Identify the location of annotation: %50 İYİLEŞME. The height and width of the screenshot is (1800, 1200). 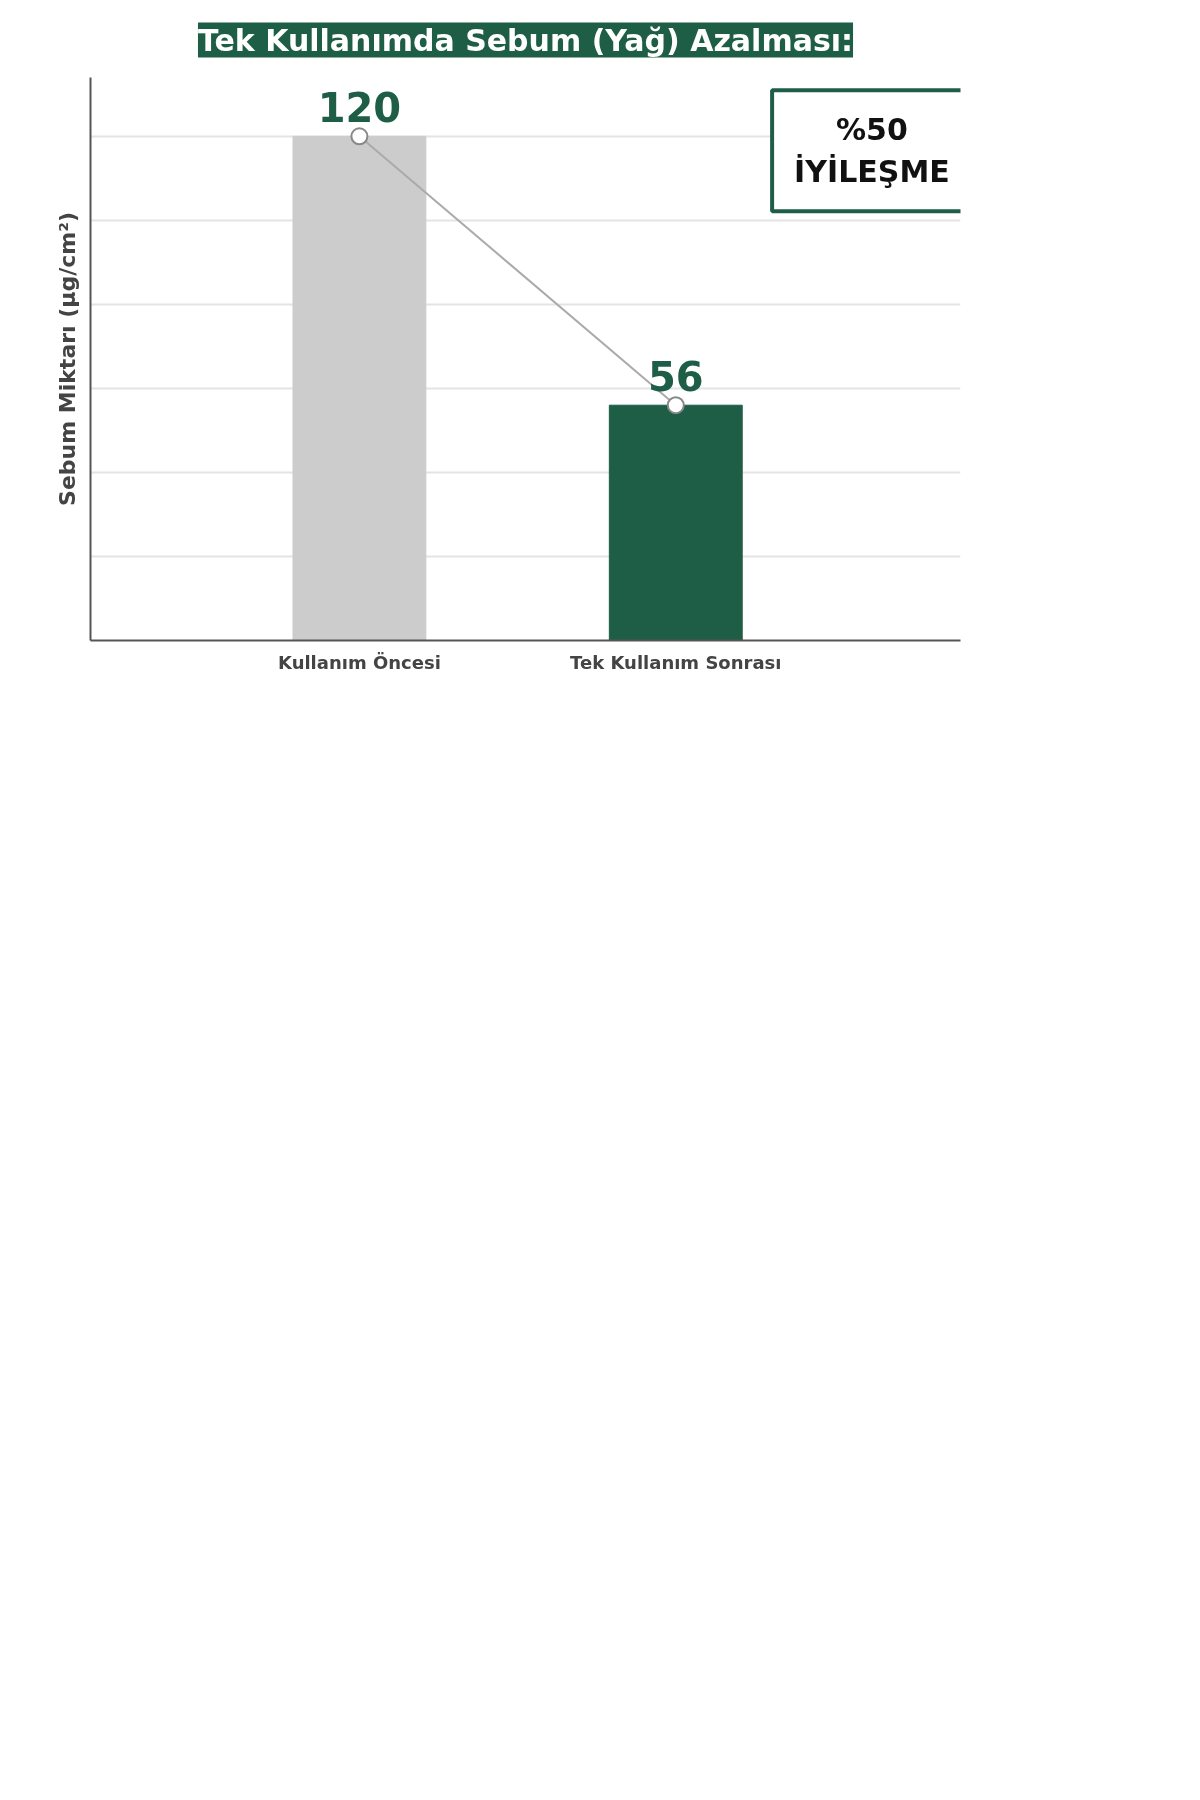
(872, 151).